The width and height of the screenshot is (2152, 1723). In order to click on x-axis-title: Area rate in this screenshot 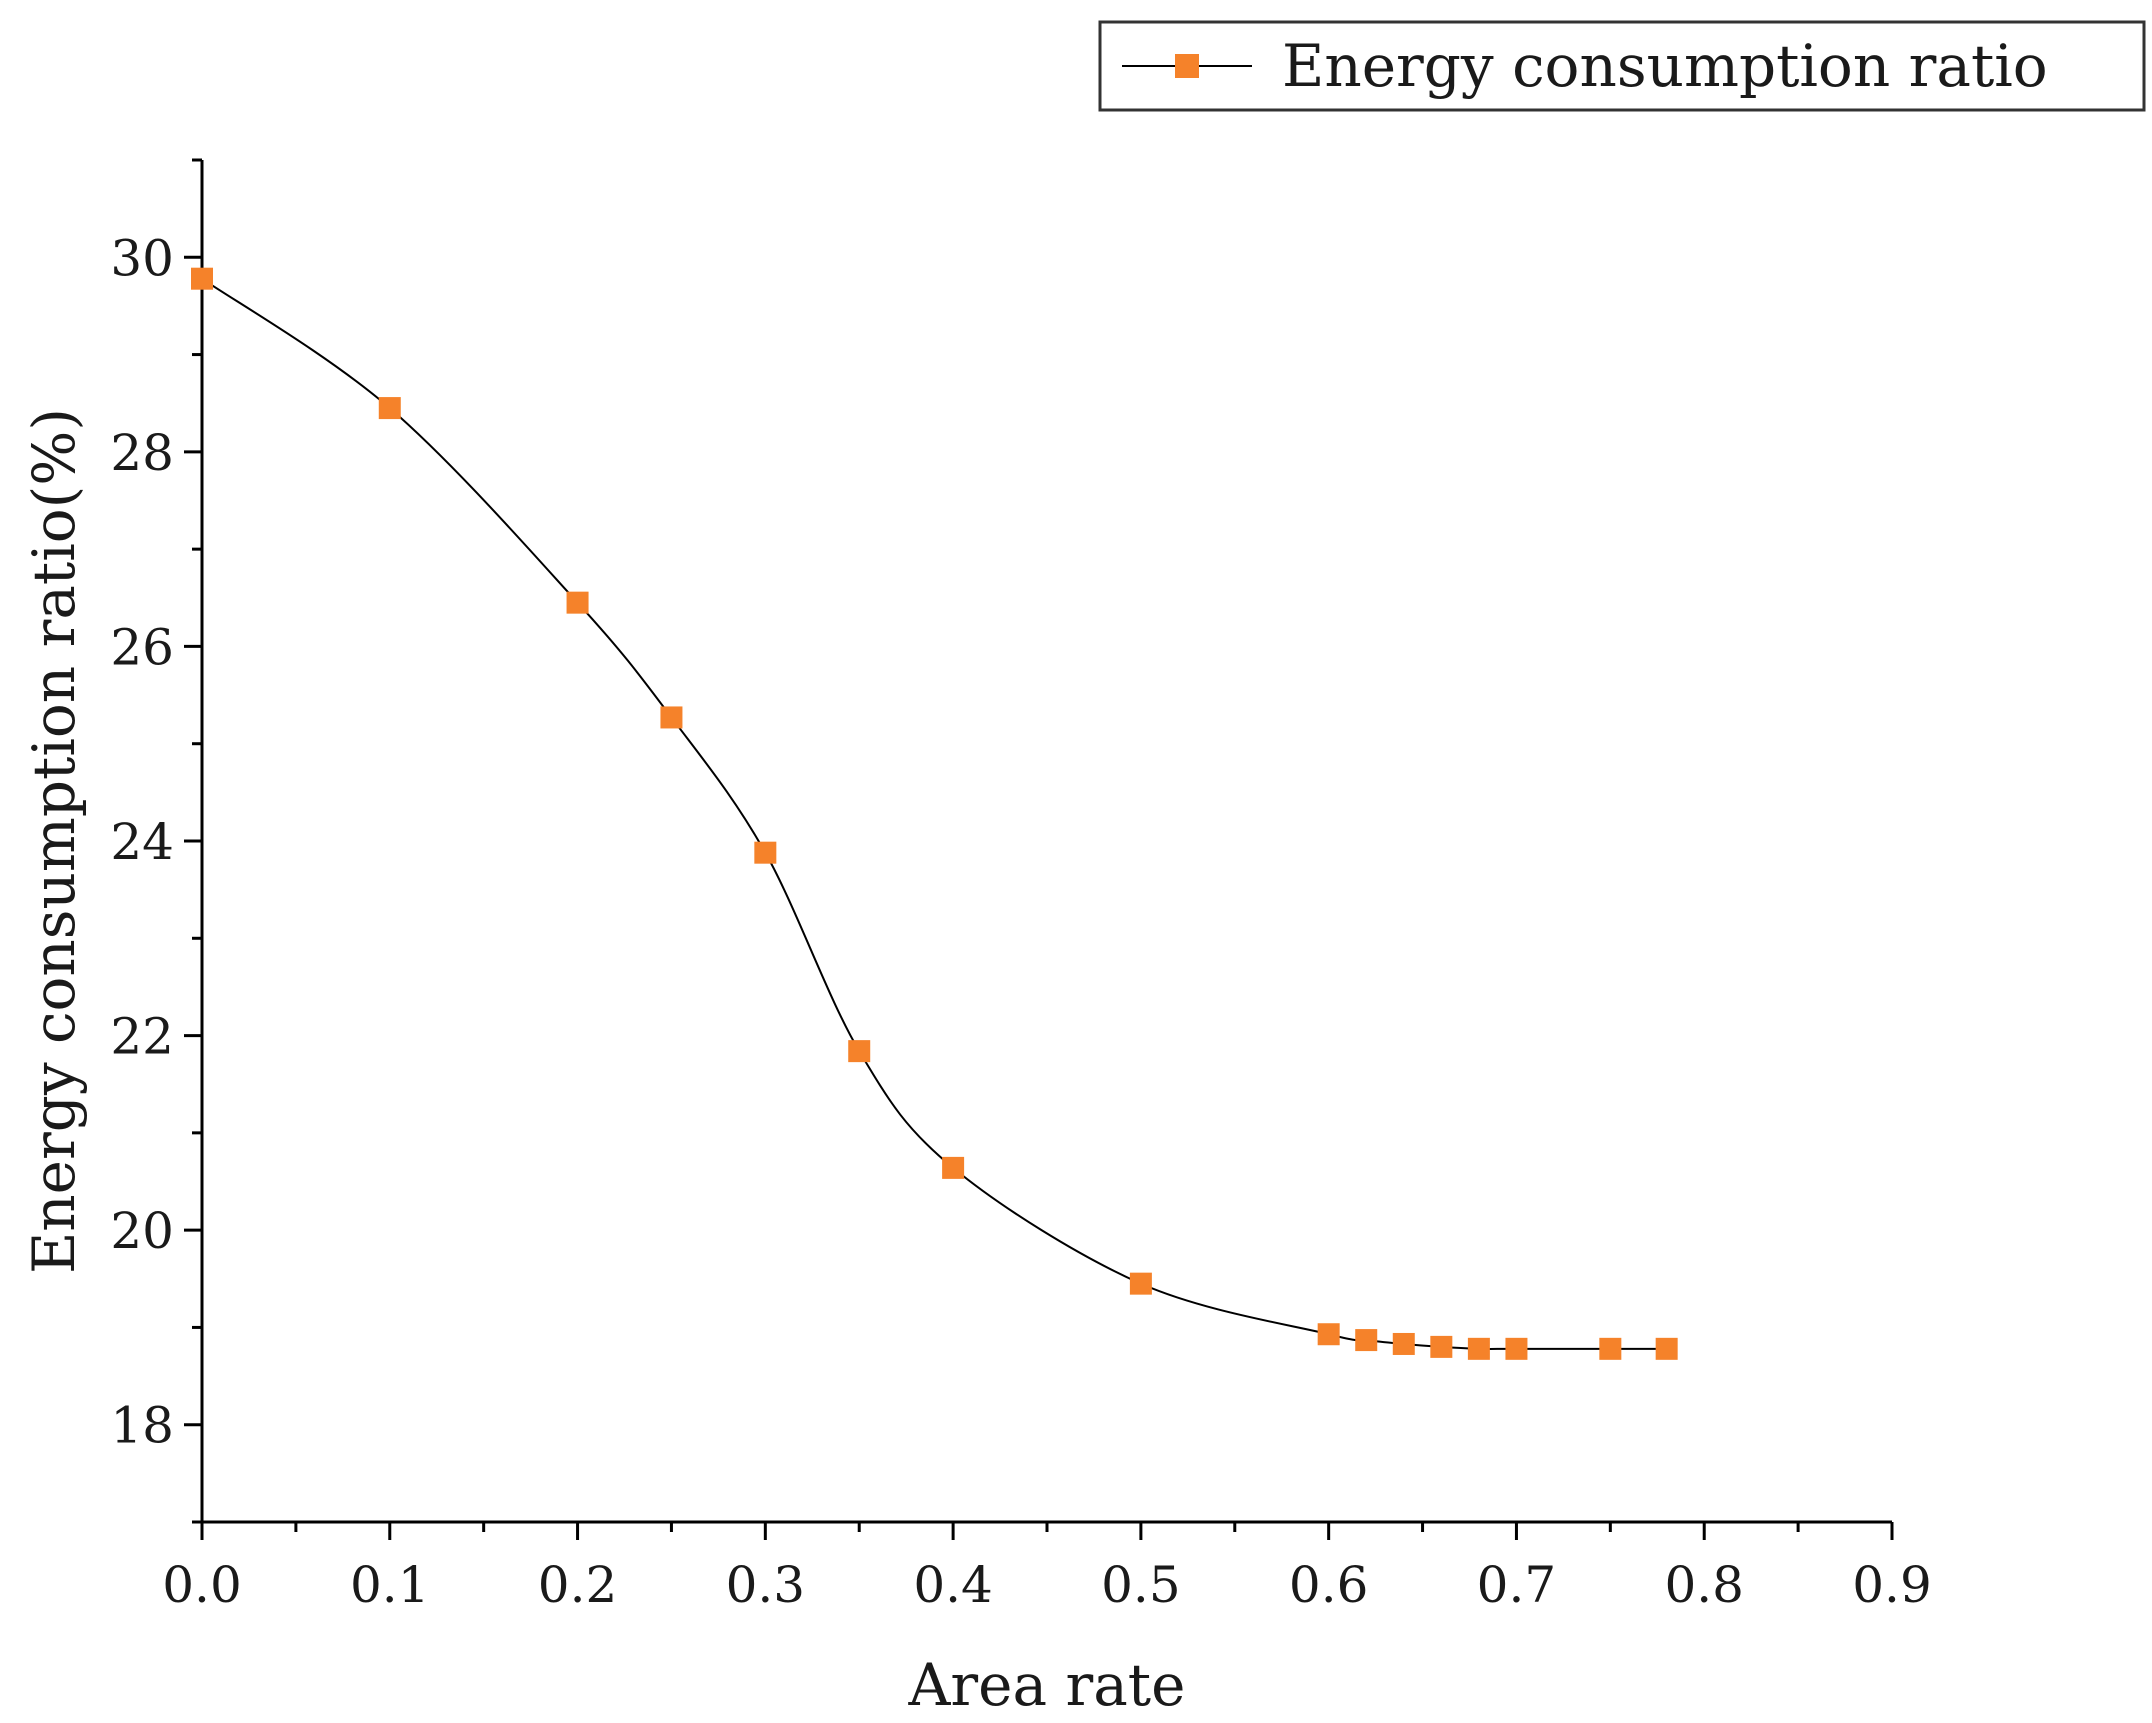, I will do `click(1047, 1685)`.